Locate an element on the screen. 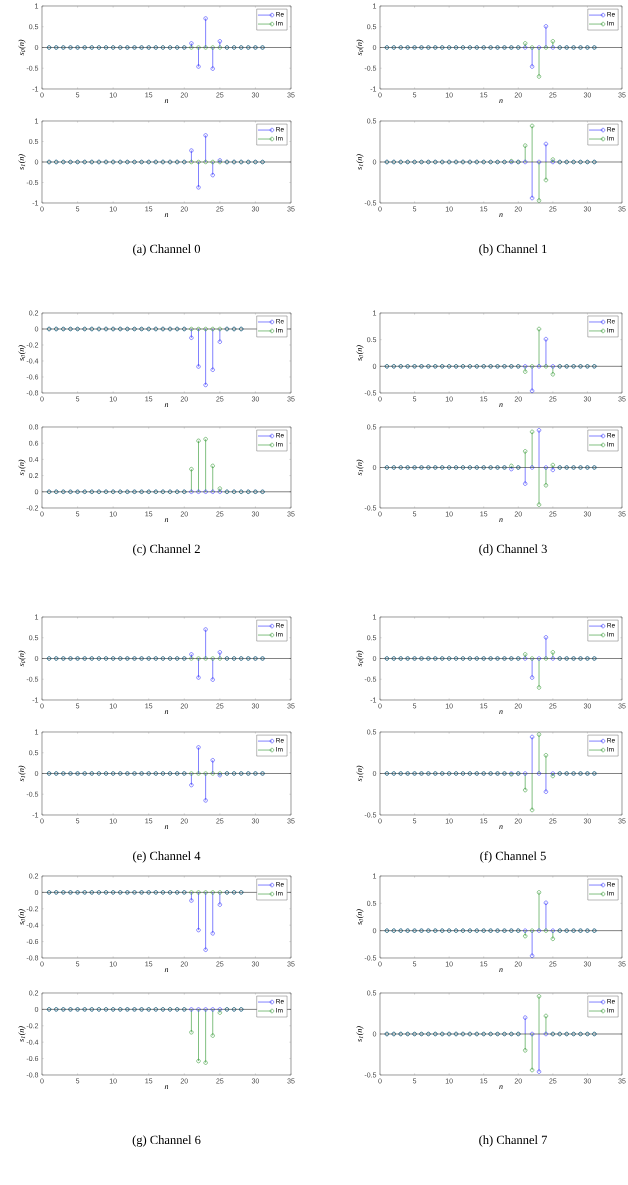  text: (g) Channel 6 is located at coordinates (166, 1141).